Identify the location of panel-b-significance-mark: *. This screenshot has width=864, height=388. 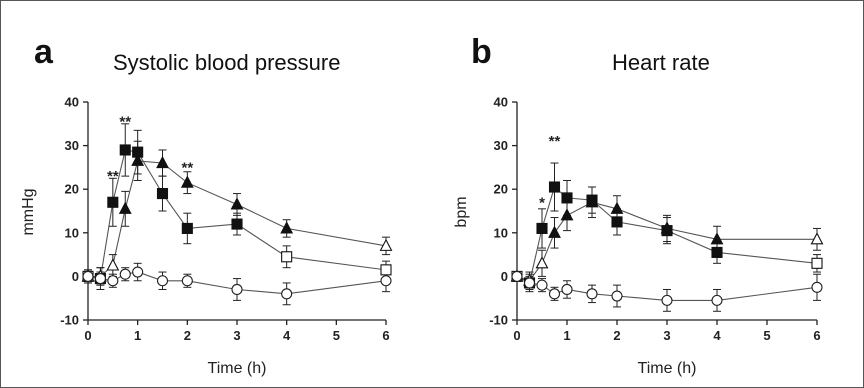
(542, 202).